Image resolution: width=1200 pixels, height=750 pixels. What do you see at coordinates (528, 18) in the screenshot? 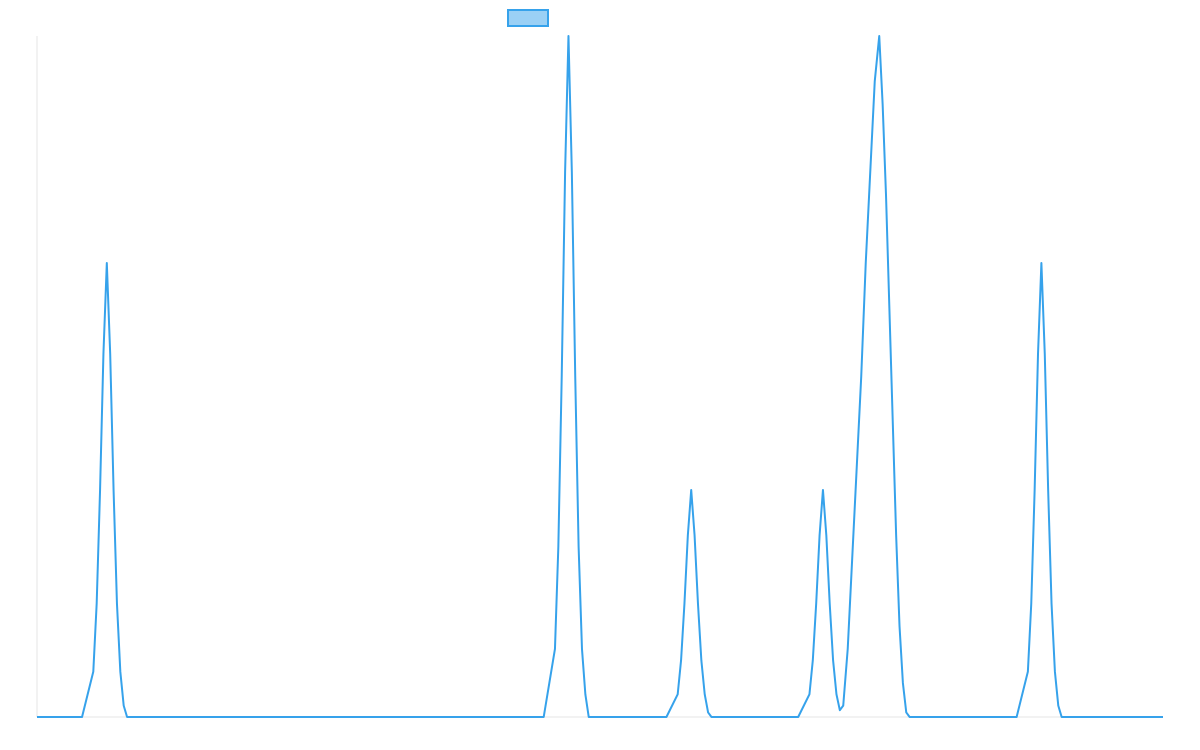
I see `legend-swatch` at bounding box center [528, 18].